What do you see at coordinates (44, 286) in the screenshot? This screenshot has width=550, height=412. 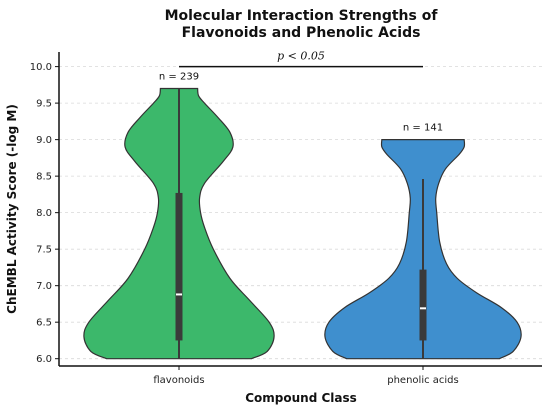 I see `y-tick-label: 7.0` at bounding box center [44, 286].